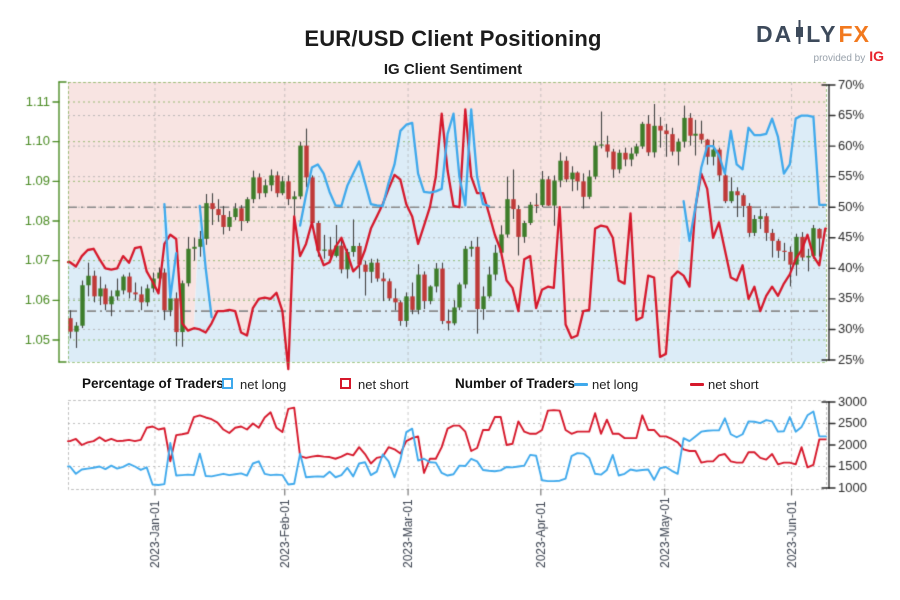 This screenshot has width=900, height=600. What do you see at coordinates (822, 34) in the screenshot?
I see `logo-text-daily-right: LY` at bounding box center [822, 34].